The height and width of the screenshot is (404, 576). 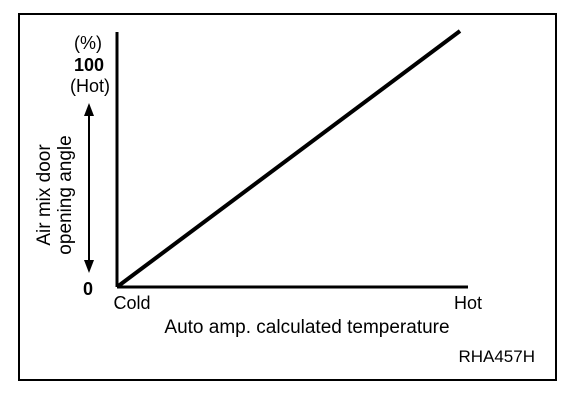 What do you see at coordinates (306, 327) in the screenshot?
I see `x-axis-label: Auto amp. calculated temperature` at bounding box center [306, 327].